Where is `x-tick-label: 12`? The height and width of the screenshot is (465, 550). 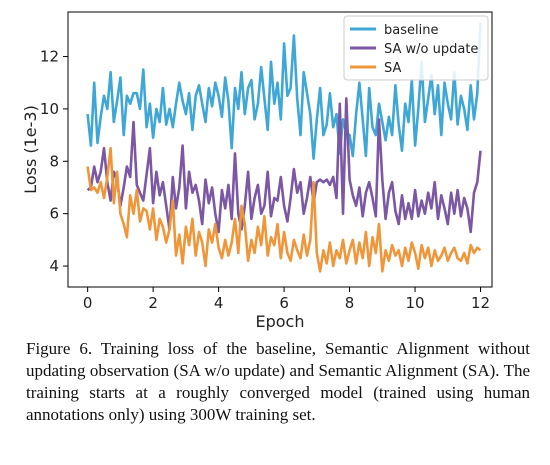
x-tick-label: 12 is located at coordinates (480, 303).